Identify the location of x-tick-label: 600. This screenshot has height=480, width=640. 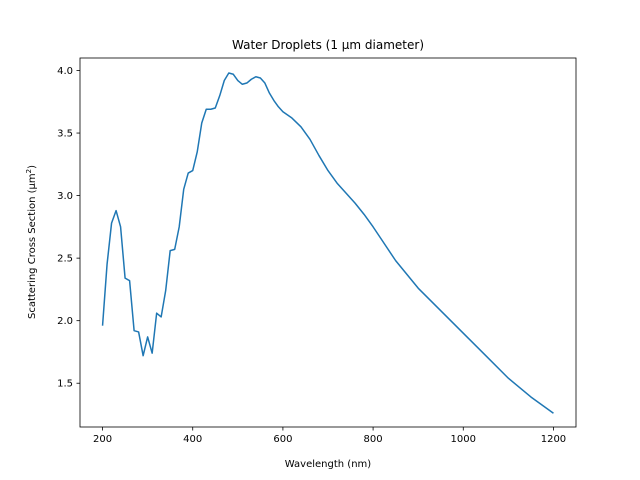
(282, 439).